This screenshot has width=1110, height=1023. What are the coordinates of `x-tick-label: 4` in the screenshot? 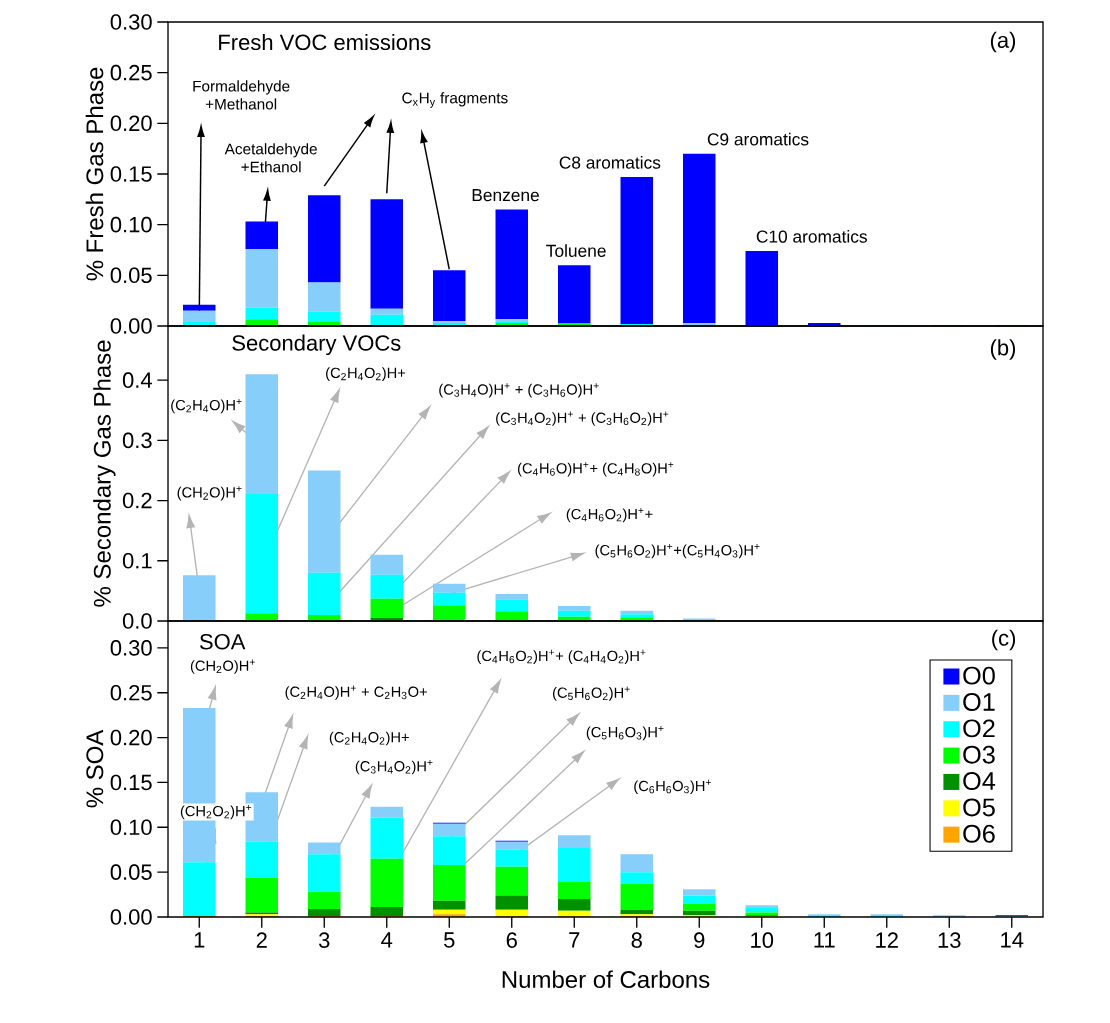 It's located at (387, 940).